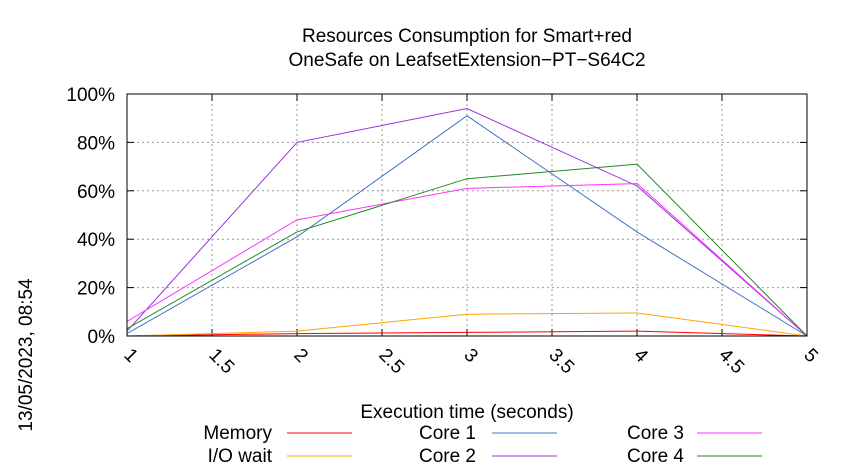 The height and width of the screenshot is (475, 850). Describe the element at coordinates (466, 412) in the screenshot. I see `x-axis-label: Execution time (seconds)` at that location.